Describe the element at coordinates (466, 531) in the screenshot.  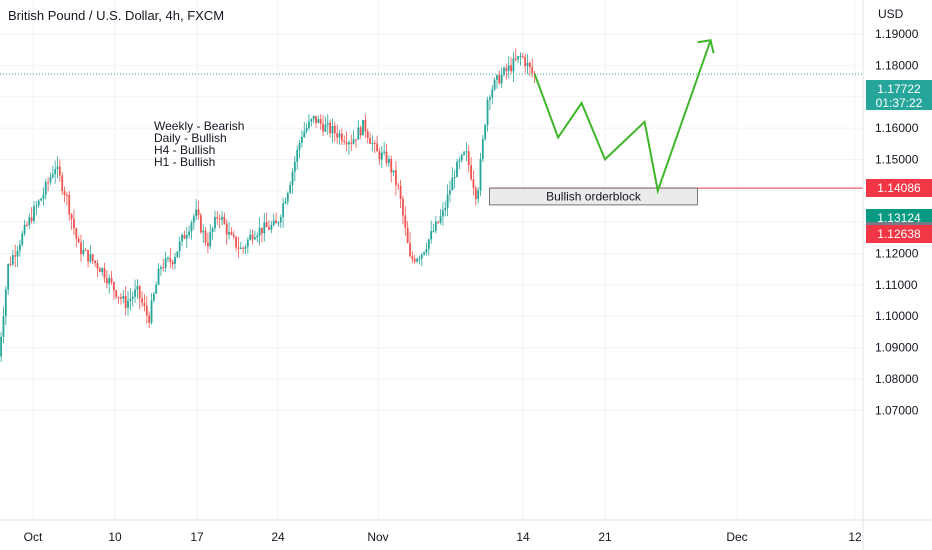
I see `time-axis: Oct 10 17 24 Nov 14 21 Dec 12` at that location.